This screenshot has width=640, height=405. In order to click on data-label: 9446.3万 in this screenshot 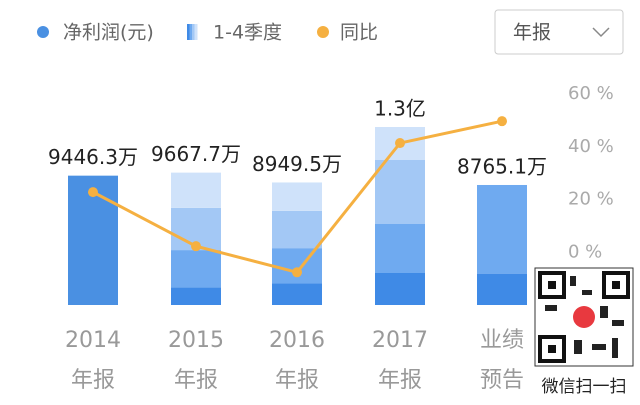, I will do `click(93, 157)`.